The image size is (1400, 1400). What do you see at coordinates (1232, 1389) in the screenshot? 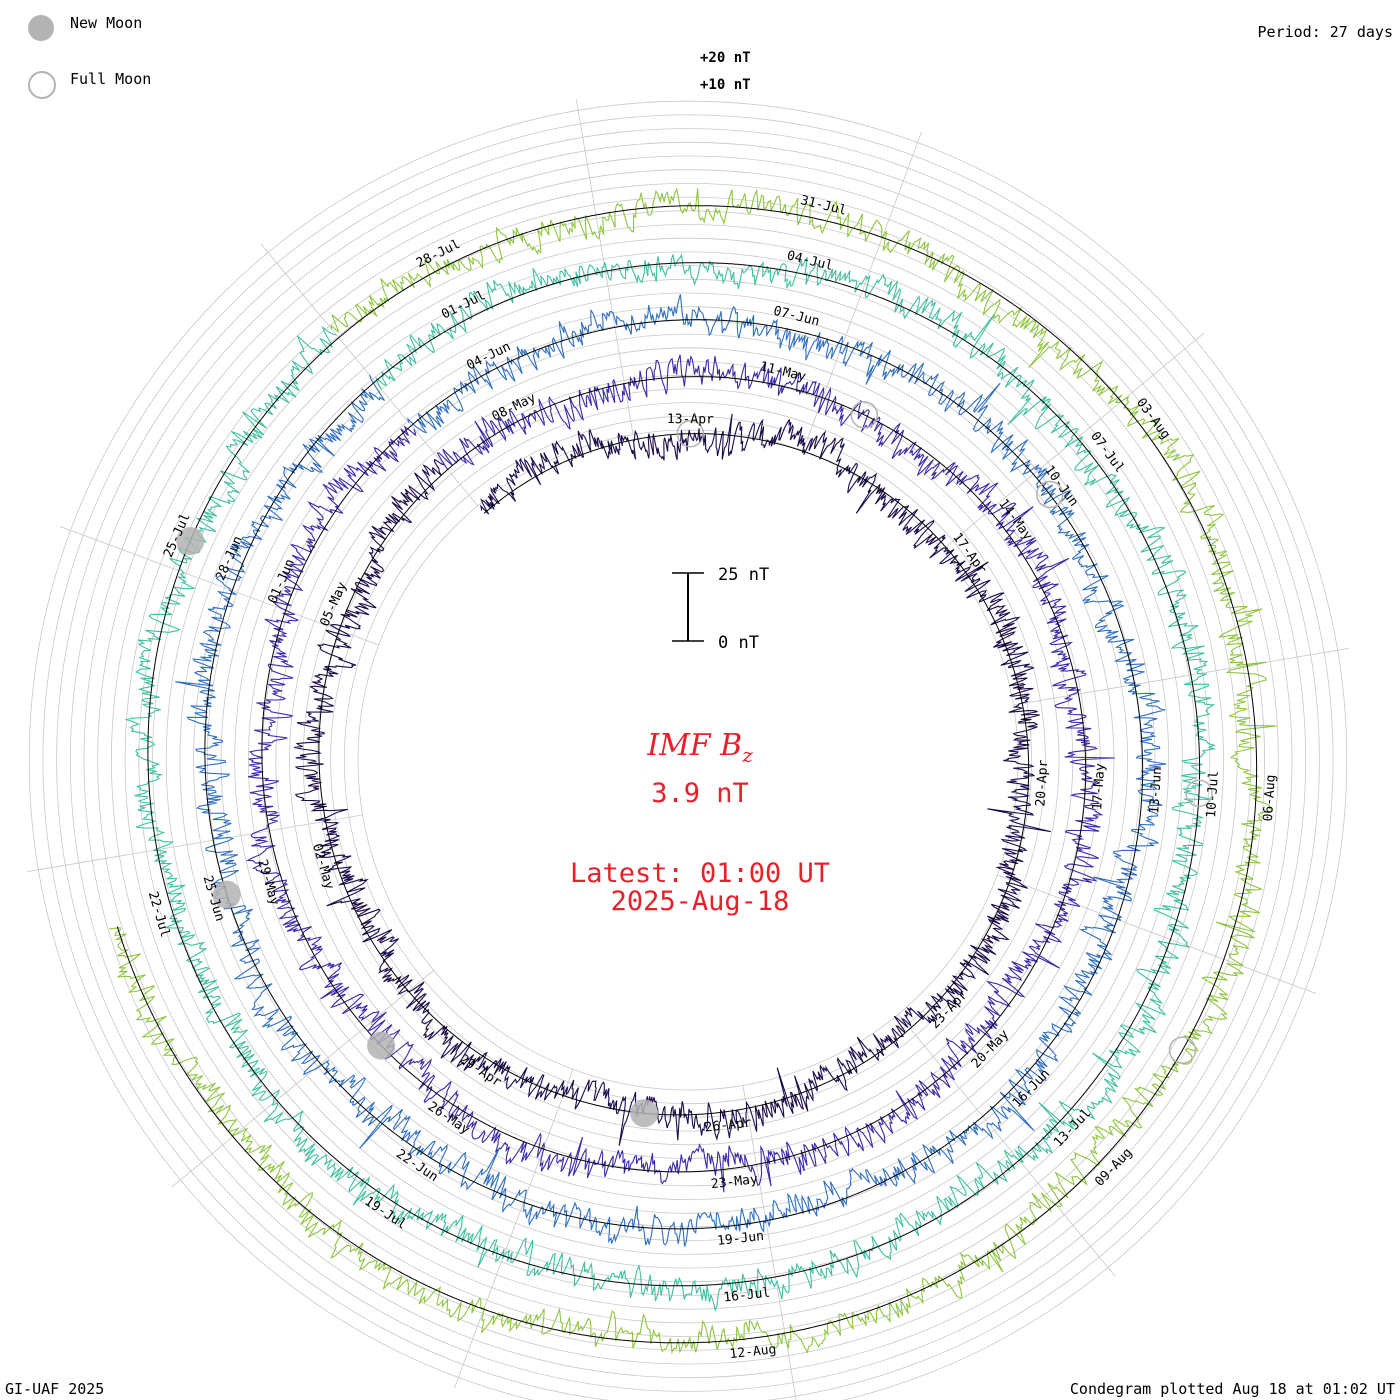
I see `plotted-label: Condegram plotted Aug 18 at 01:02 UT` at bounding box center [1232, 1389].